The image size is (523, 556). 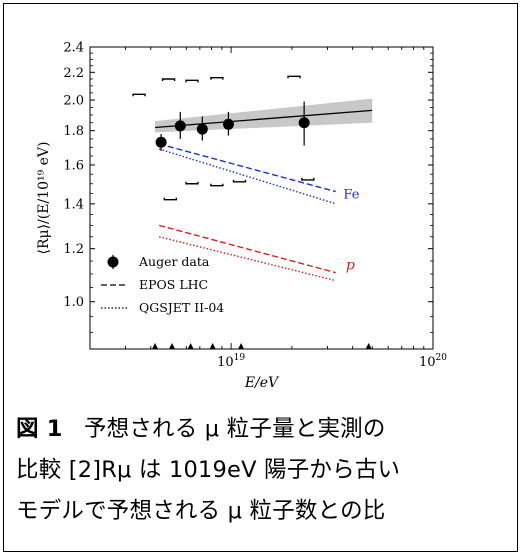 What do you see at coordinates (73, 165) in the screenshot?
I see `y-tick-label: 1.6` at bounding box center [73, 165].